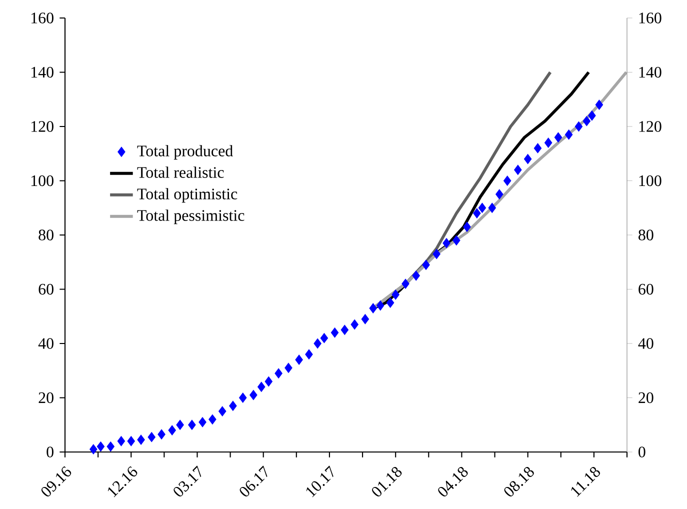 The height and width of the screenshot is (509, 687). What do you see at coordinates (646, 343) in the screenshot?
I see `y2-tick-label: 40` at bounding box center [646, 343].